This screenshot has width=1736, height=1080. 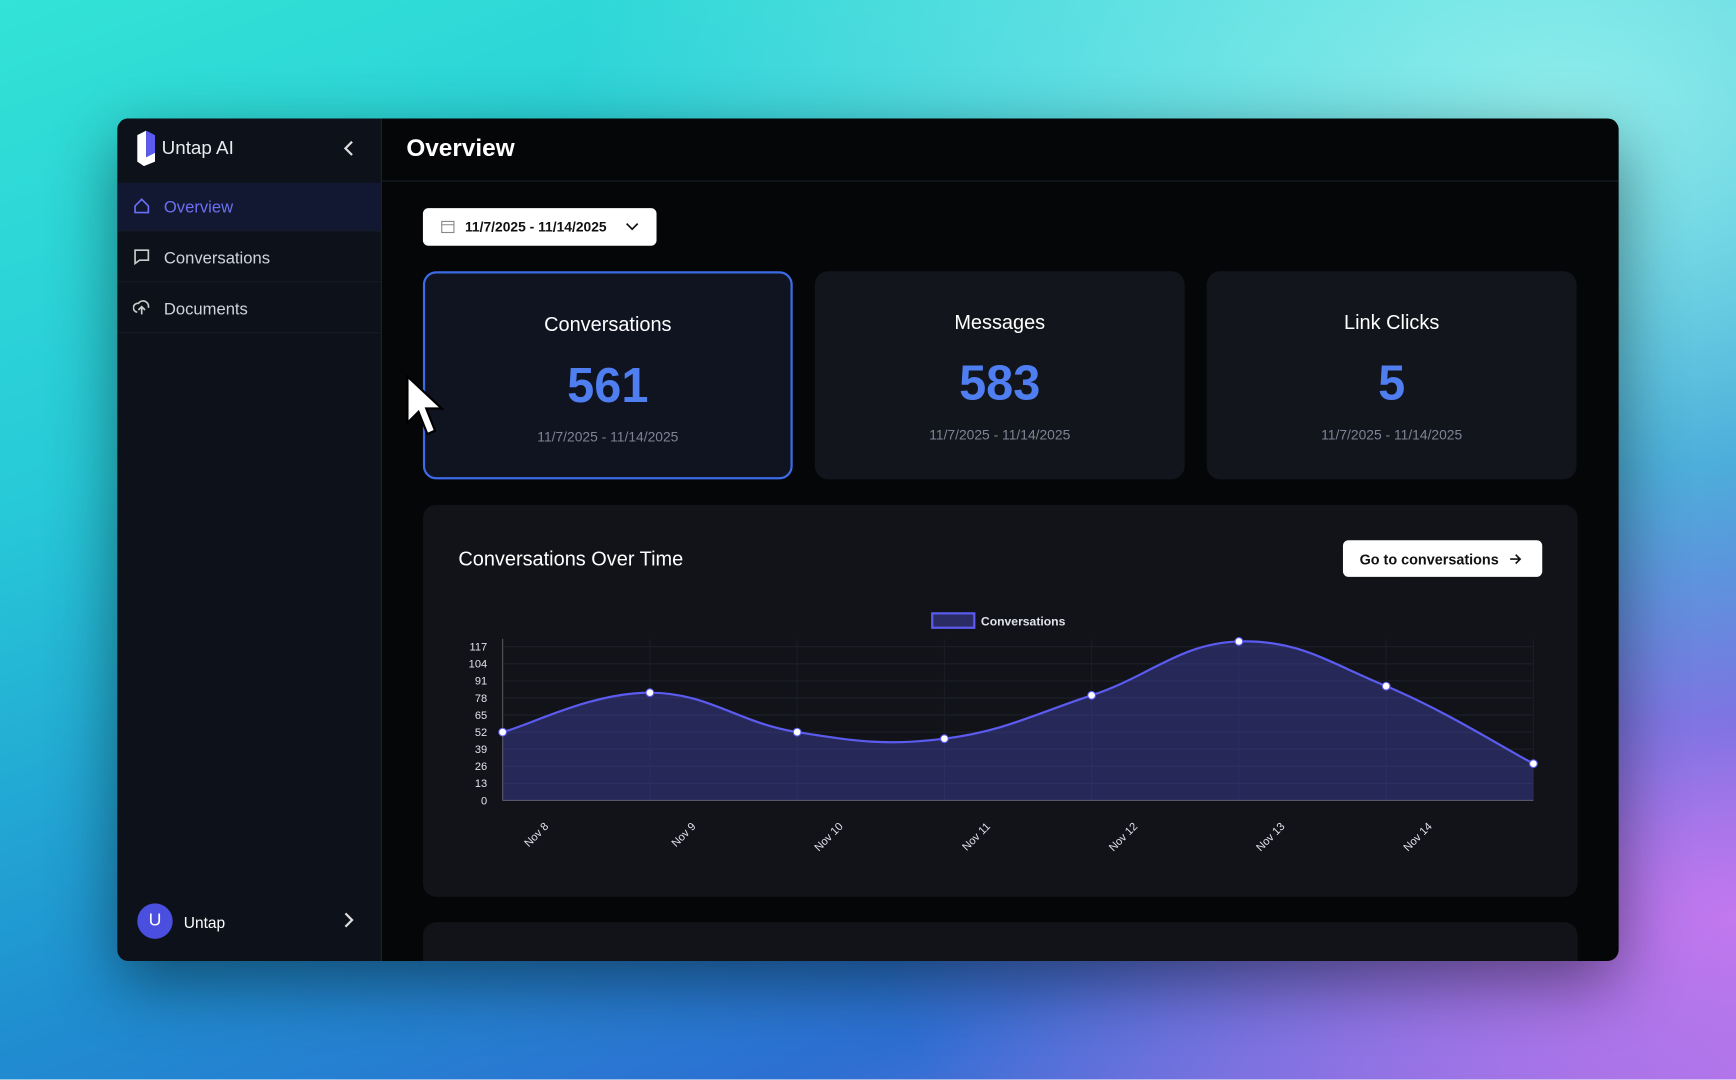 What do you see at coordinates (1000, 383) in the screenshot?
I see `card-value: 583` at bounding box center [1000, 383].